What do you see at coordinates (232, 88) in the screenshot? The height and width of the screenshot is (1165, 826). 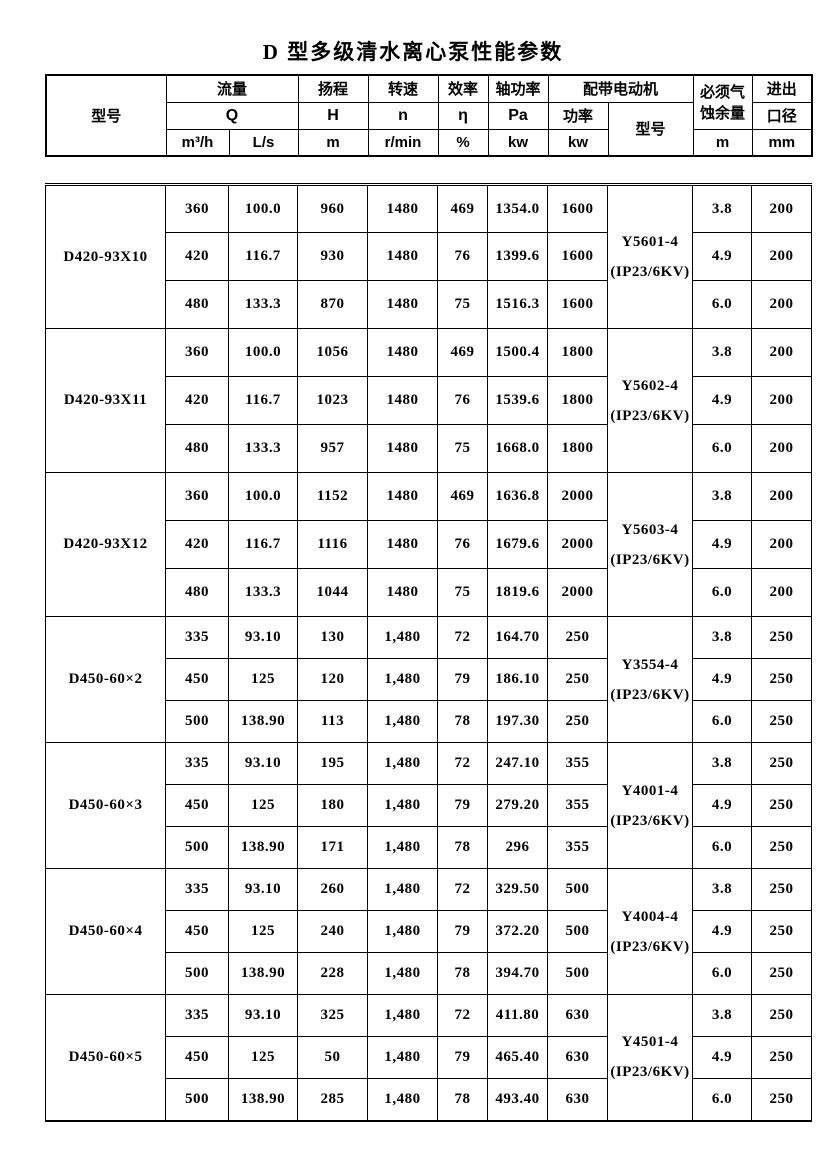 I see `col-header-flow: 流量` at bounding box center [232, 88].